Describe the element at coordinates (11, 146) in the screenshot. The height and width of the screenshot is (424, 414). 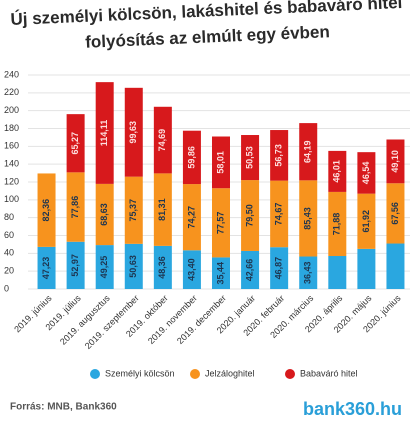
I see `y-tick-label: 160` at that location.